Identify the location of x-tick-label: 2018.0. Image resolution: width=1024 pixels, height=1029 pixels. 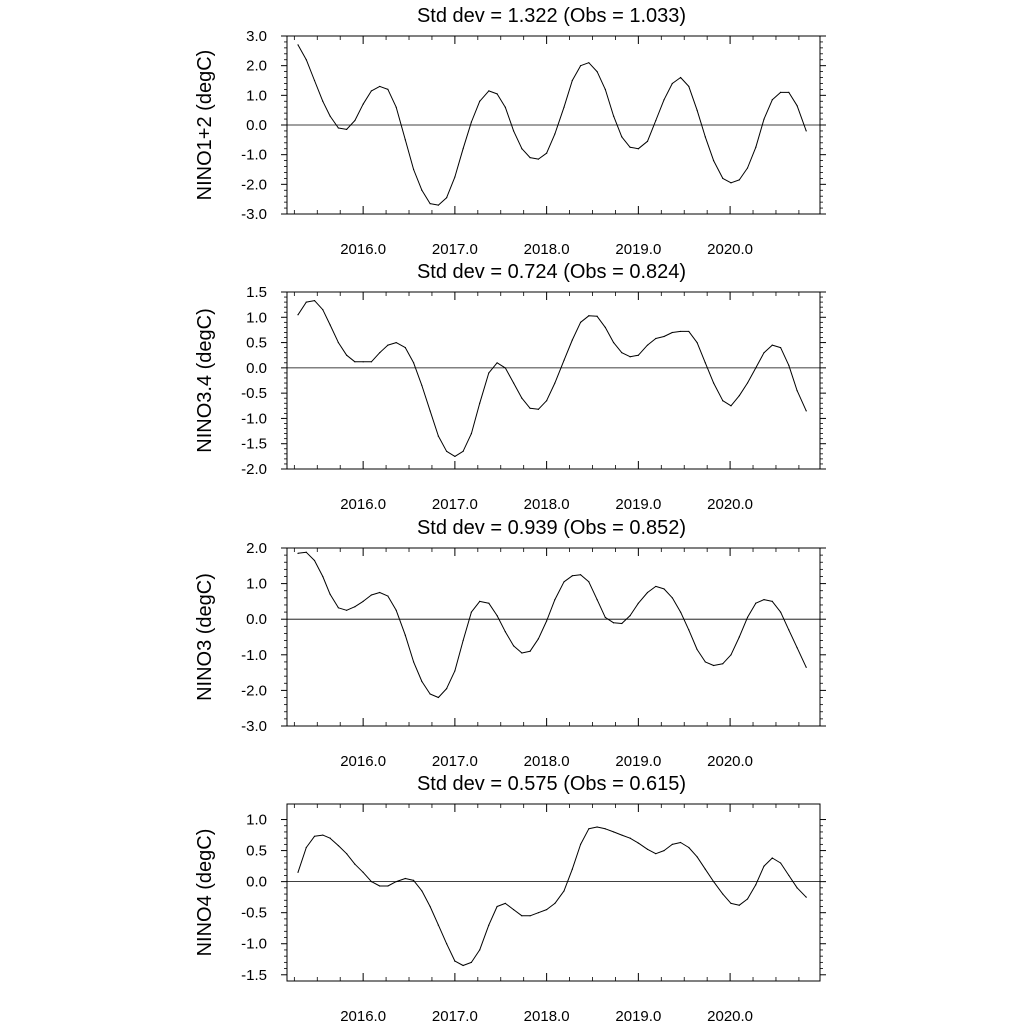
(547, 504).